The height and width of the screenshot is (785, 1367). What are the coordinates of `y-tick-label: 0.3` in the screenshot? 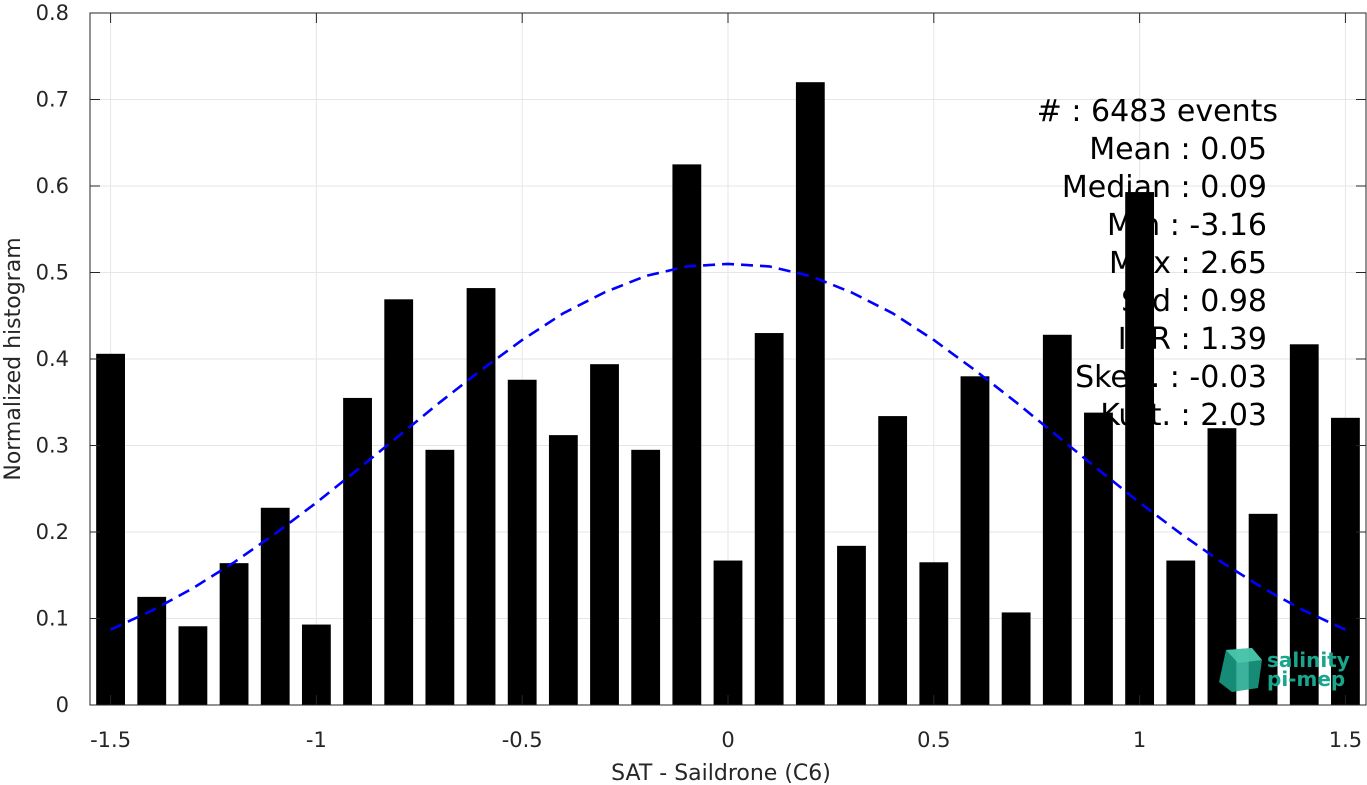 It's located at (52, 446).